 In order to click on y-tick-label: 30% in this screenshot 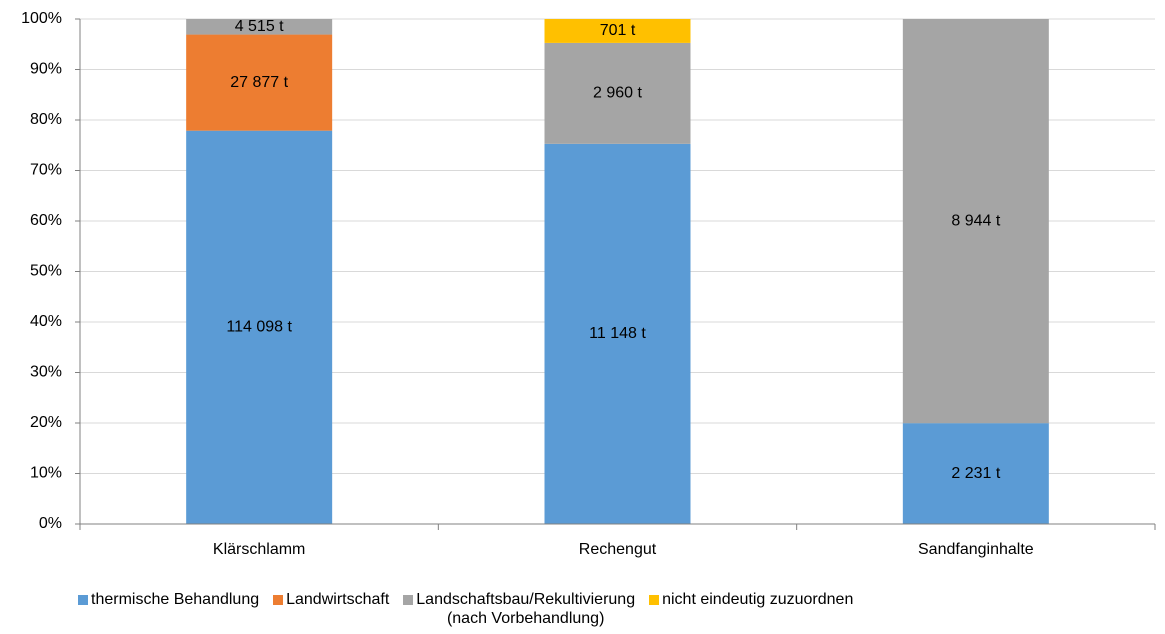, I will do `click(46, 372)`.